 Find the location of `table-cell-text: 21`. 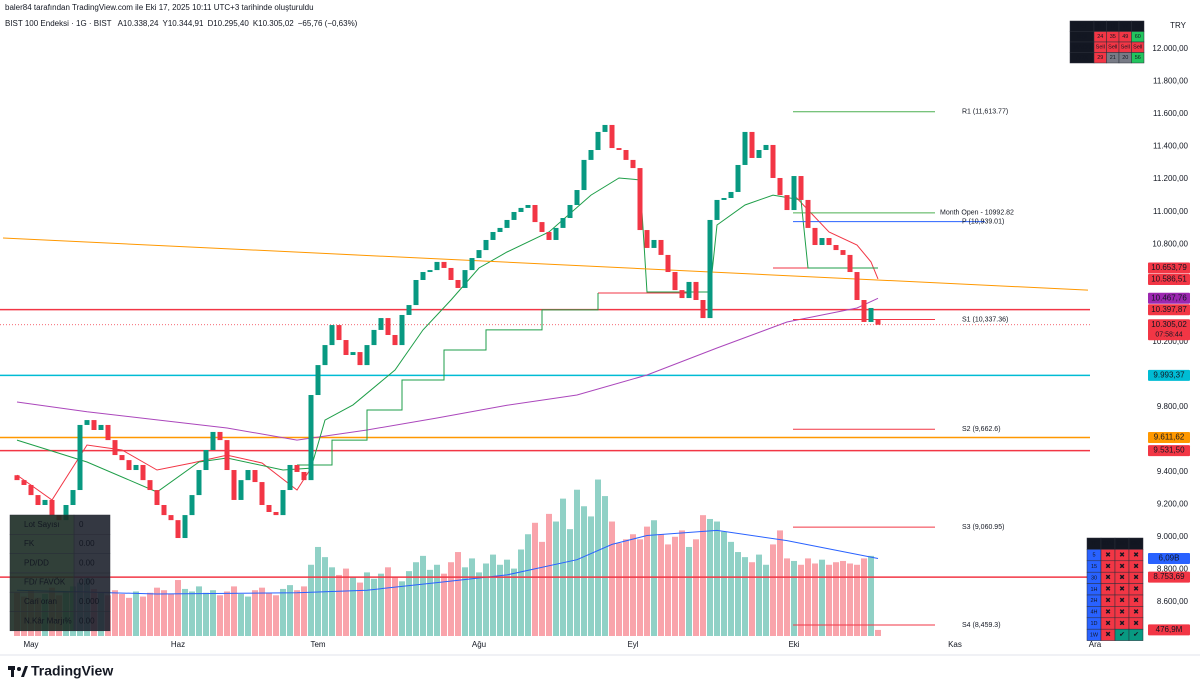

table-cell-text: 21 is located at coordinates (1113, 58).